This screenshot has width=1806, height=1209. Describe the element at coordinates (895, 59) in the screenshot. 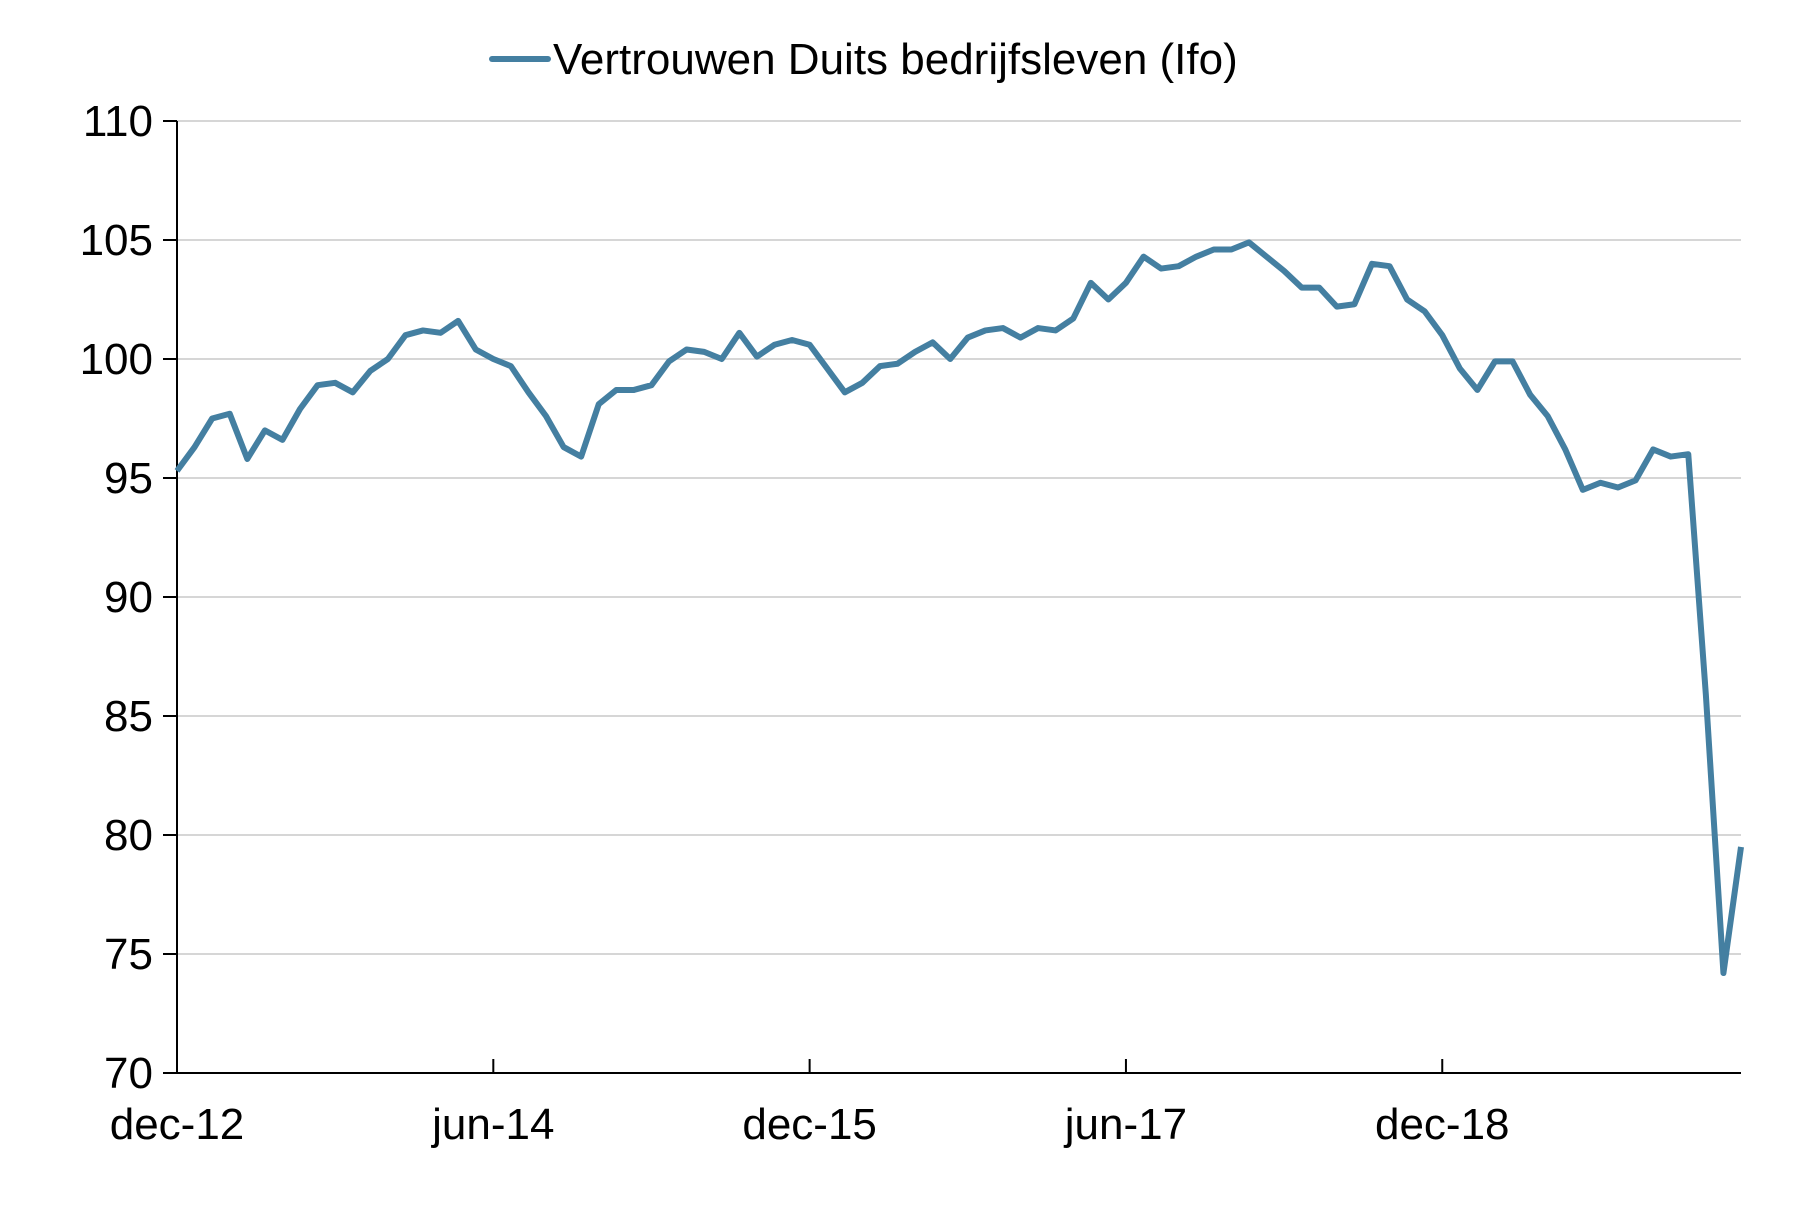

I see `legend-label-series-0: Vertrouwen Duits bedrijfsleven (Ifo)` at that location.